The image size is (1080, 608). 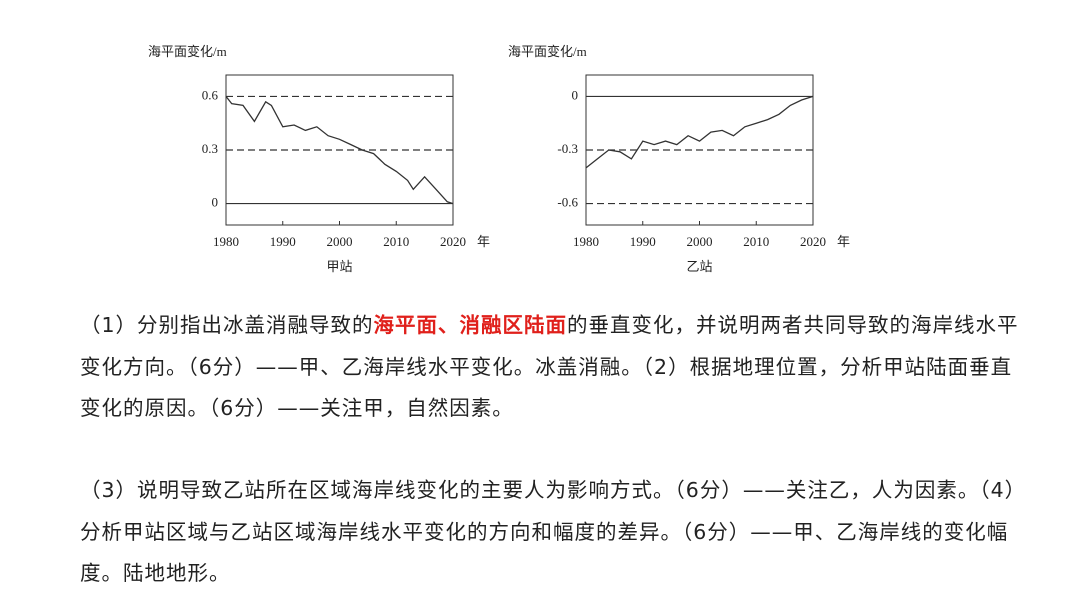 What do you see at coordinates (470, 325) in the screenshot?
I see `highlight-text: 海平面、消融区陆面` at bounding box center [470, 325].